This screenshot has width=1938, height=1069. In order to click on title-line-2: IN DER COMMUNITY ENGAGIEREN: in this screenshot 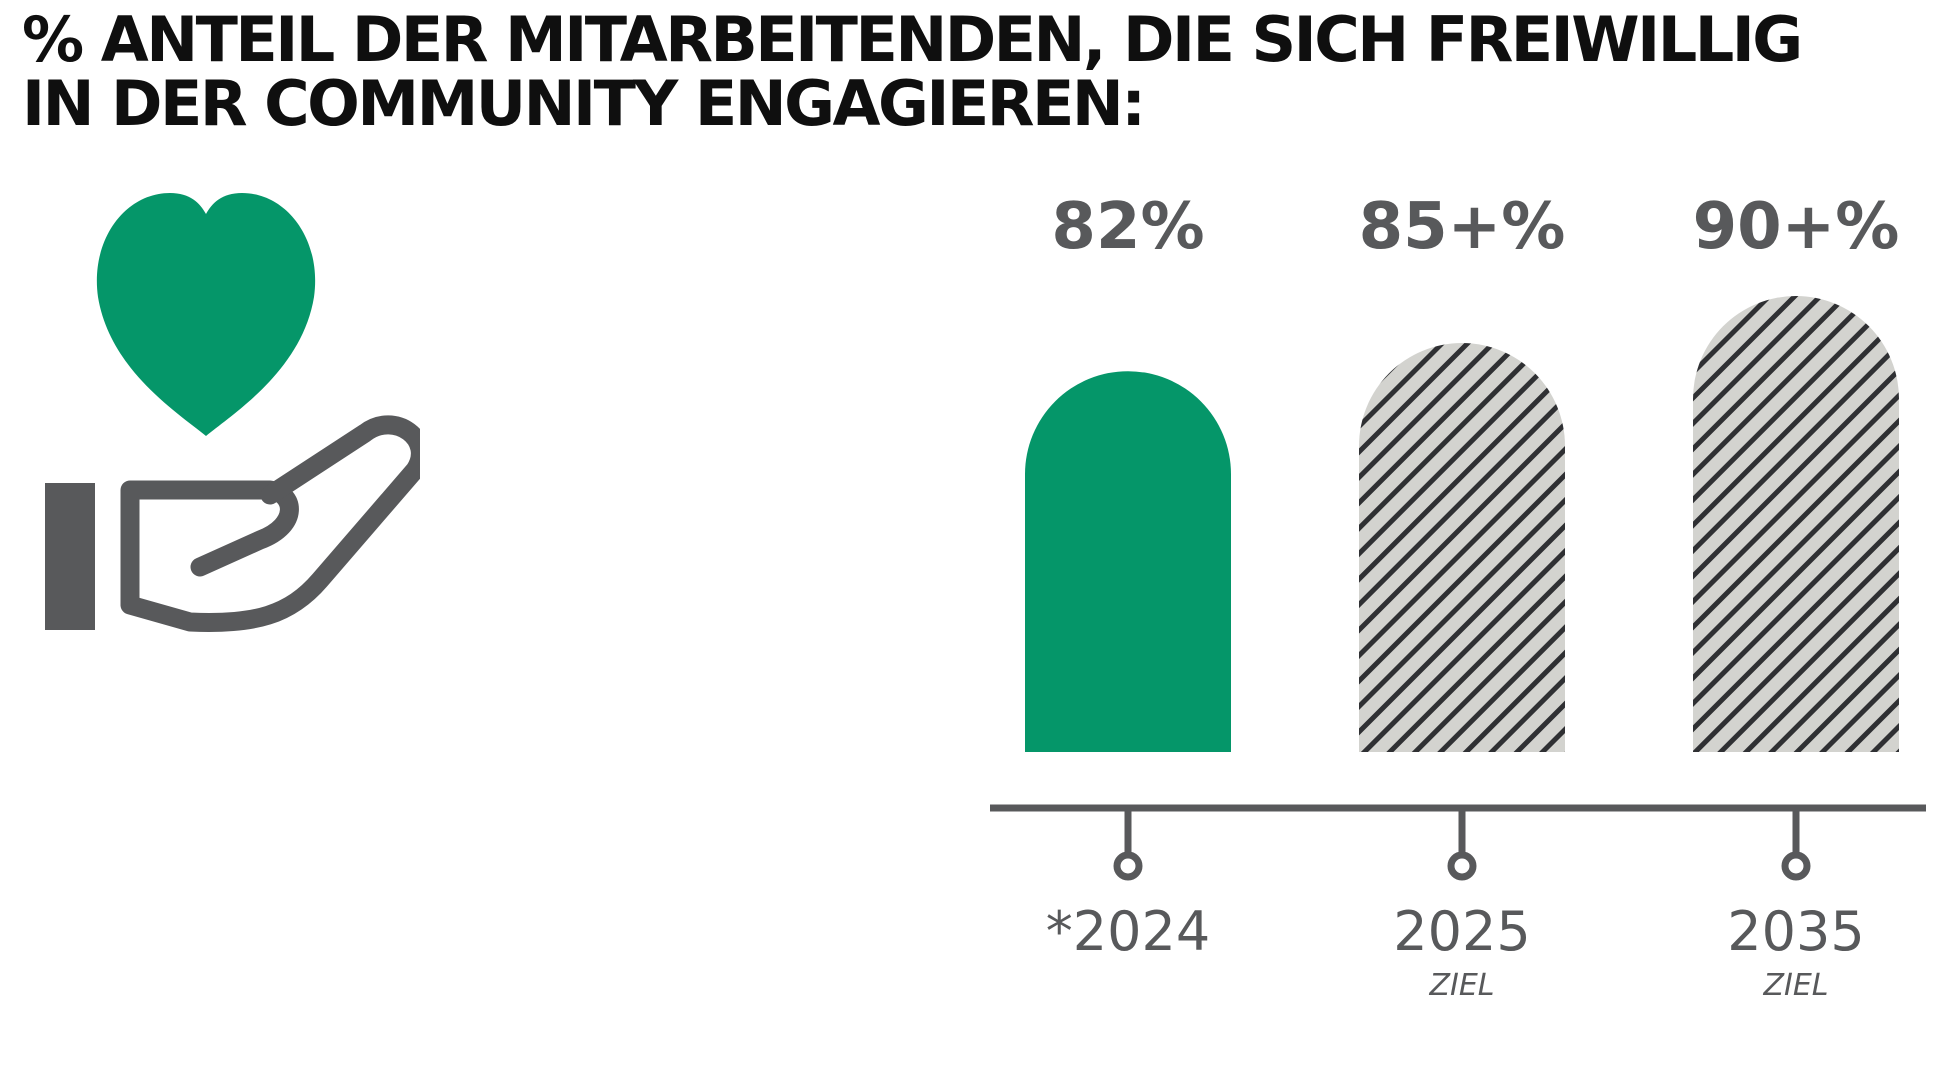, I will do `click(584, 103)`.